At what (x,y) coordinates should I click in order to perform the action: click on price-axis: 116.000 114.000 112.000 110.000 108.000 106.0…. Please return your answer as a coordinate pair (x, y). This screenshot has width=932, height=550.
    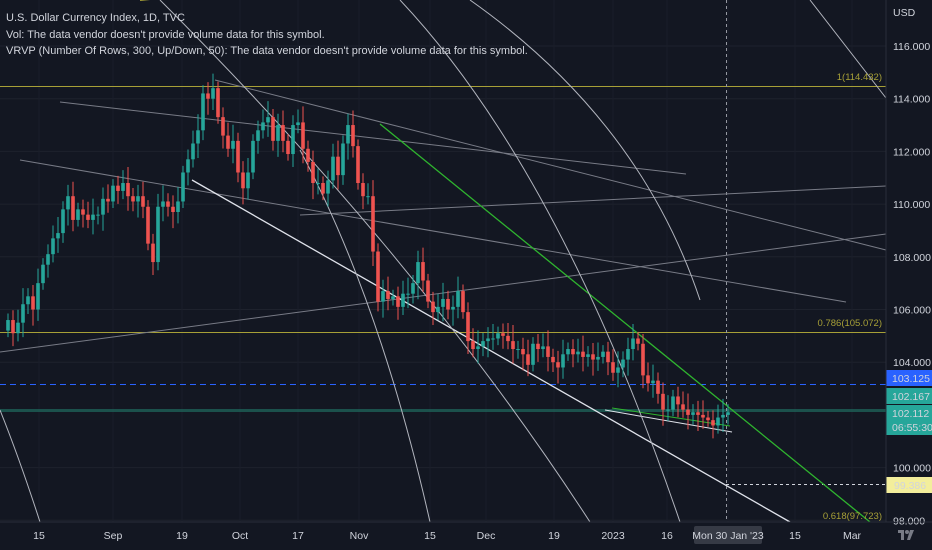
    Looking at the image, I should click on (912, 284).